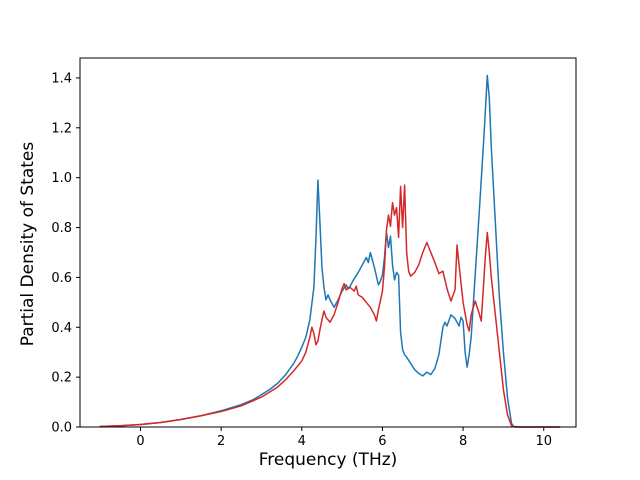  Describe the element at coordinates (140, 441) in the screenshot. I see `x-tick-label: 0` at that location.